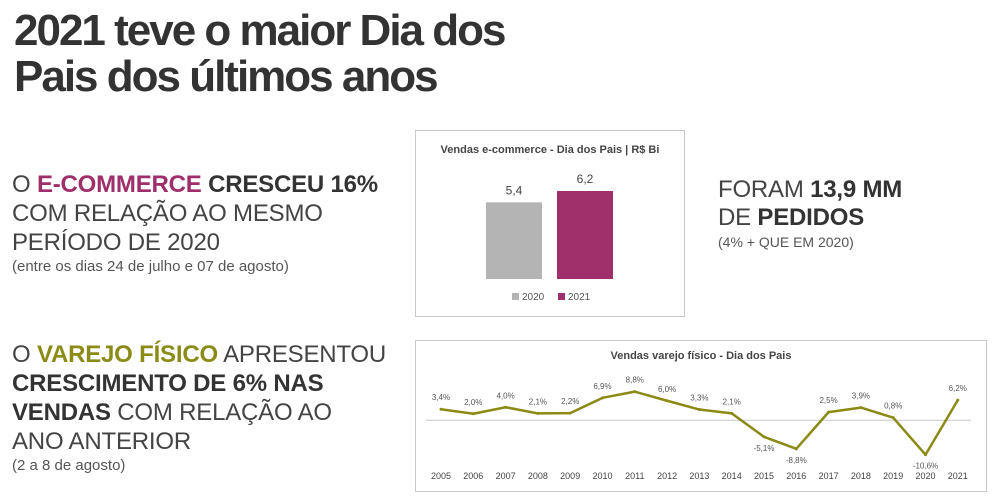  Describe the element at coordinates (61, 412) in the screenshot. I see `varejo-bold-3: VENDAS` at that location.